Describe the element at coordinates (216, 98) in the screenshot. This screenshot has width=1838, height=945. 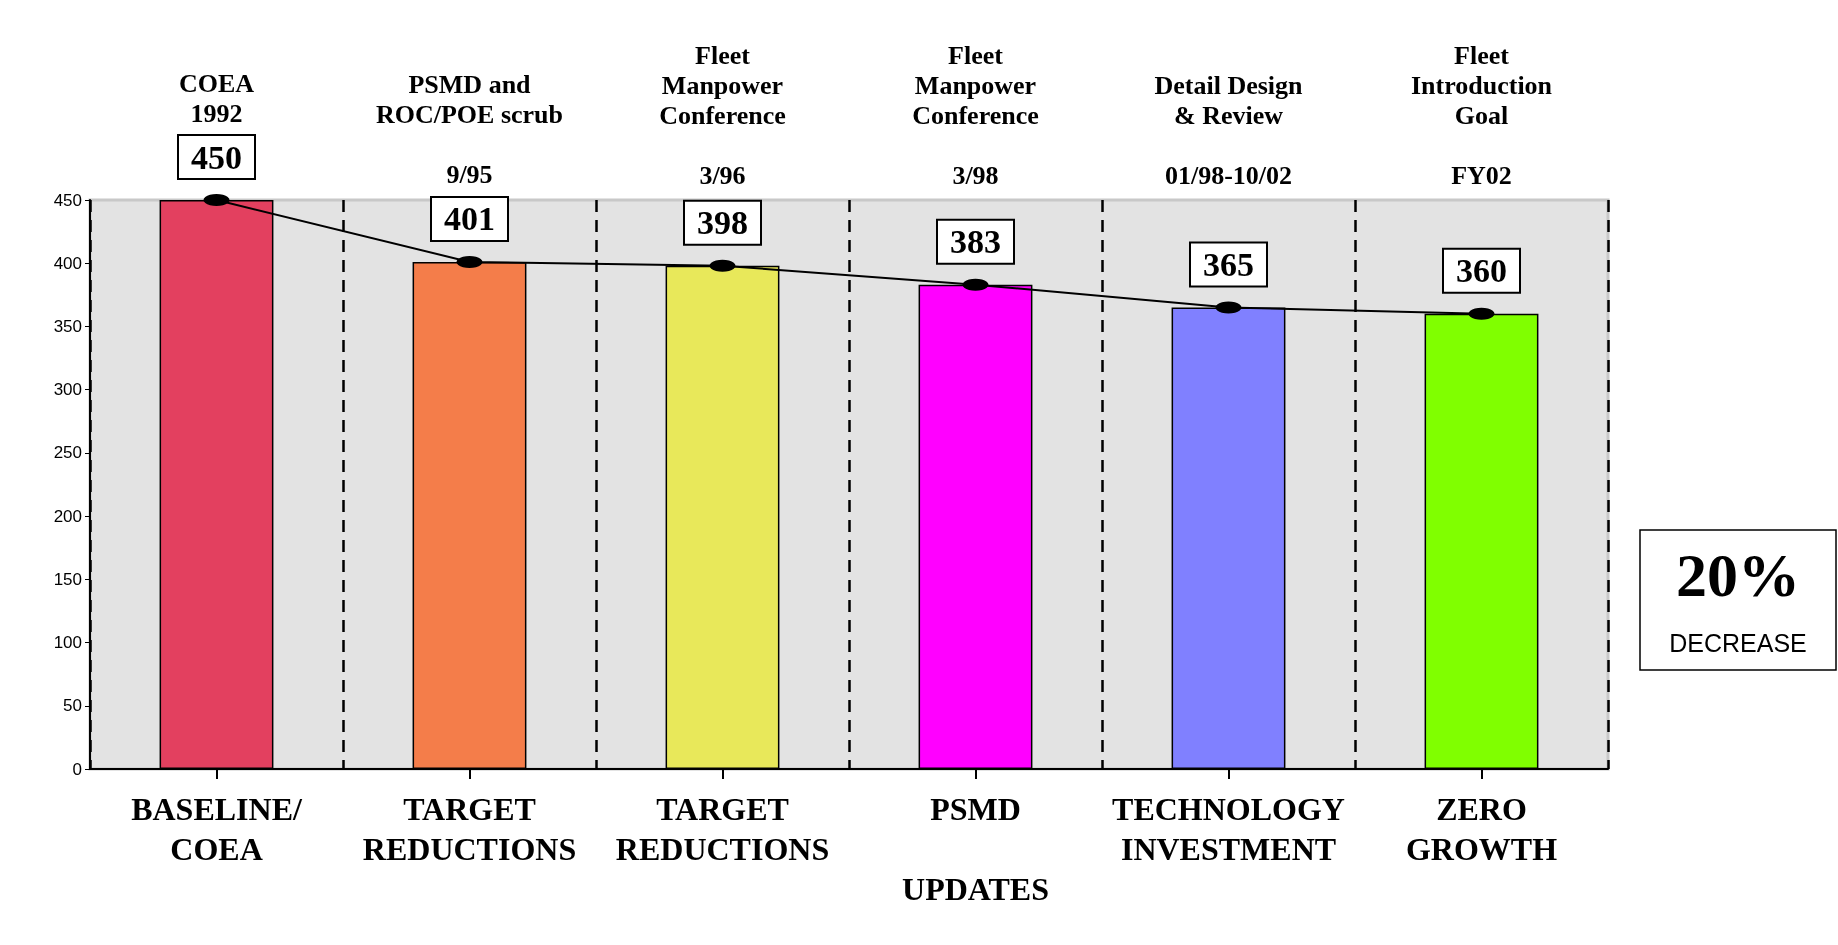
I see `text: COEA 1992` at that location.